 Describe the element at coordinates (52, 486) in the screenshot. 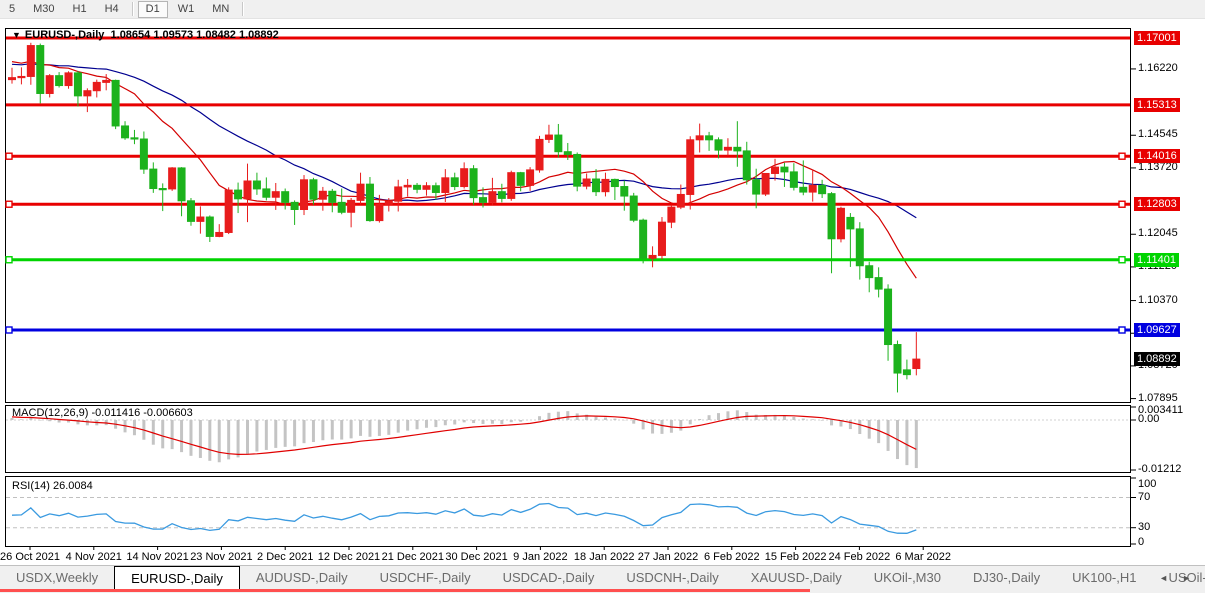

I see `rsi-label: RSI(14) 26.0084` at that location.